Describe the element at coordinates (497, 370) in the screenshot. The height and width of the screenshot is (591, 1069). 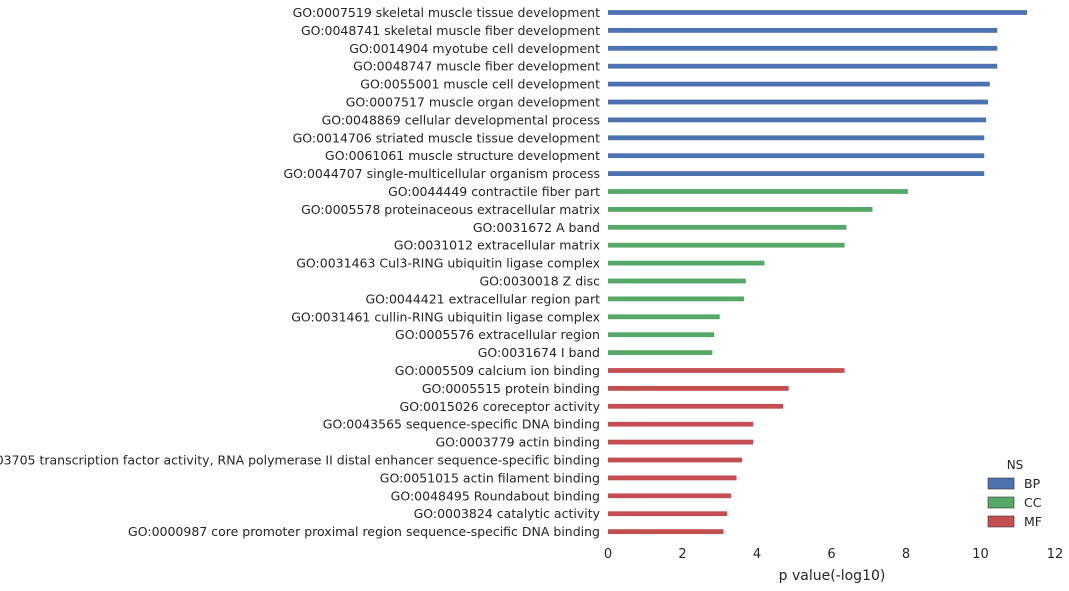
I see `category-label: GO:0005509 calcium ion binding` at that location.